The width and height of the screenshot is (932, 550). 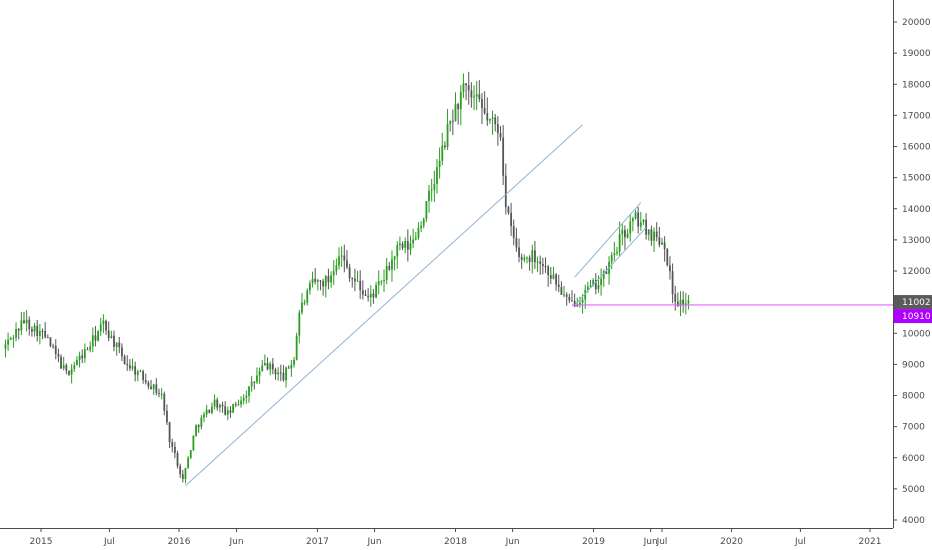 What do you see at coordinates (913, 521) in the screenshot?
I see `price-tick-label: 4000` at bounding box center [913, 521].